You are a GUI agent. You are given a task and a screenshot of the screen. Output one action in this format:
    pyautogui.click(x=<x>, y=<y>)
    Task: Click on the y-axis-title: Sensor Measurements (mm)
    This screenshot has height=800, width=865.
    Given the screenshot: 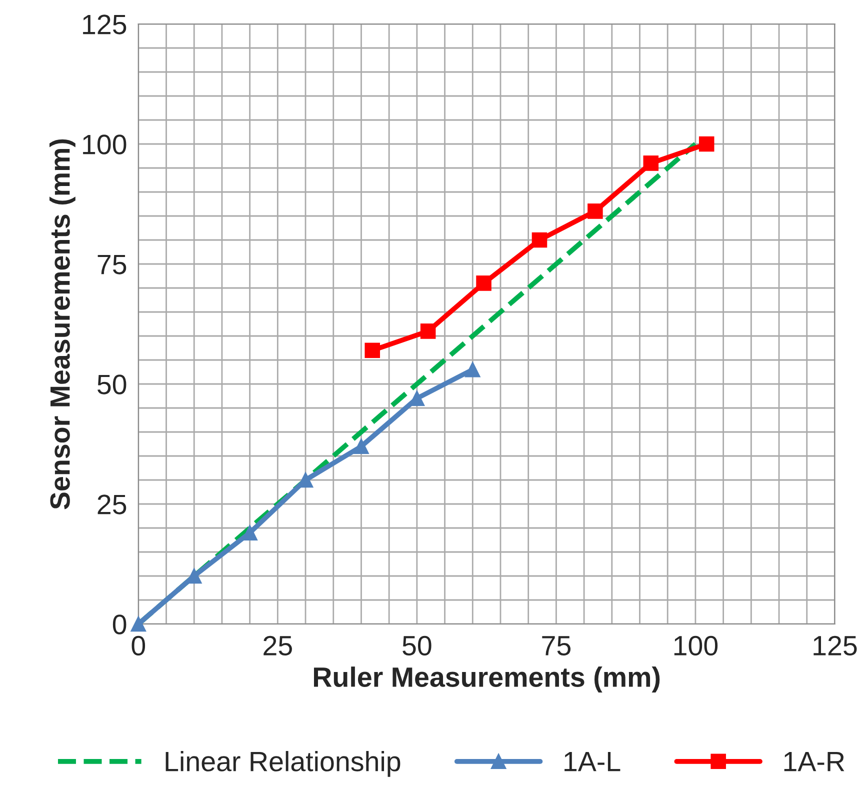 What is the action you would take?
    pyautogui.click(x=63, y=324)
    